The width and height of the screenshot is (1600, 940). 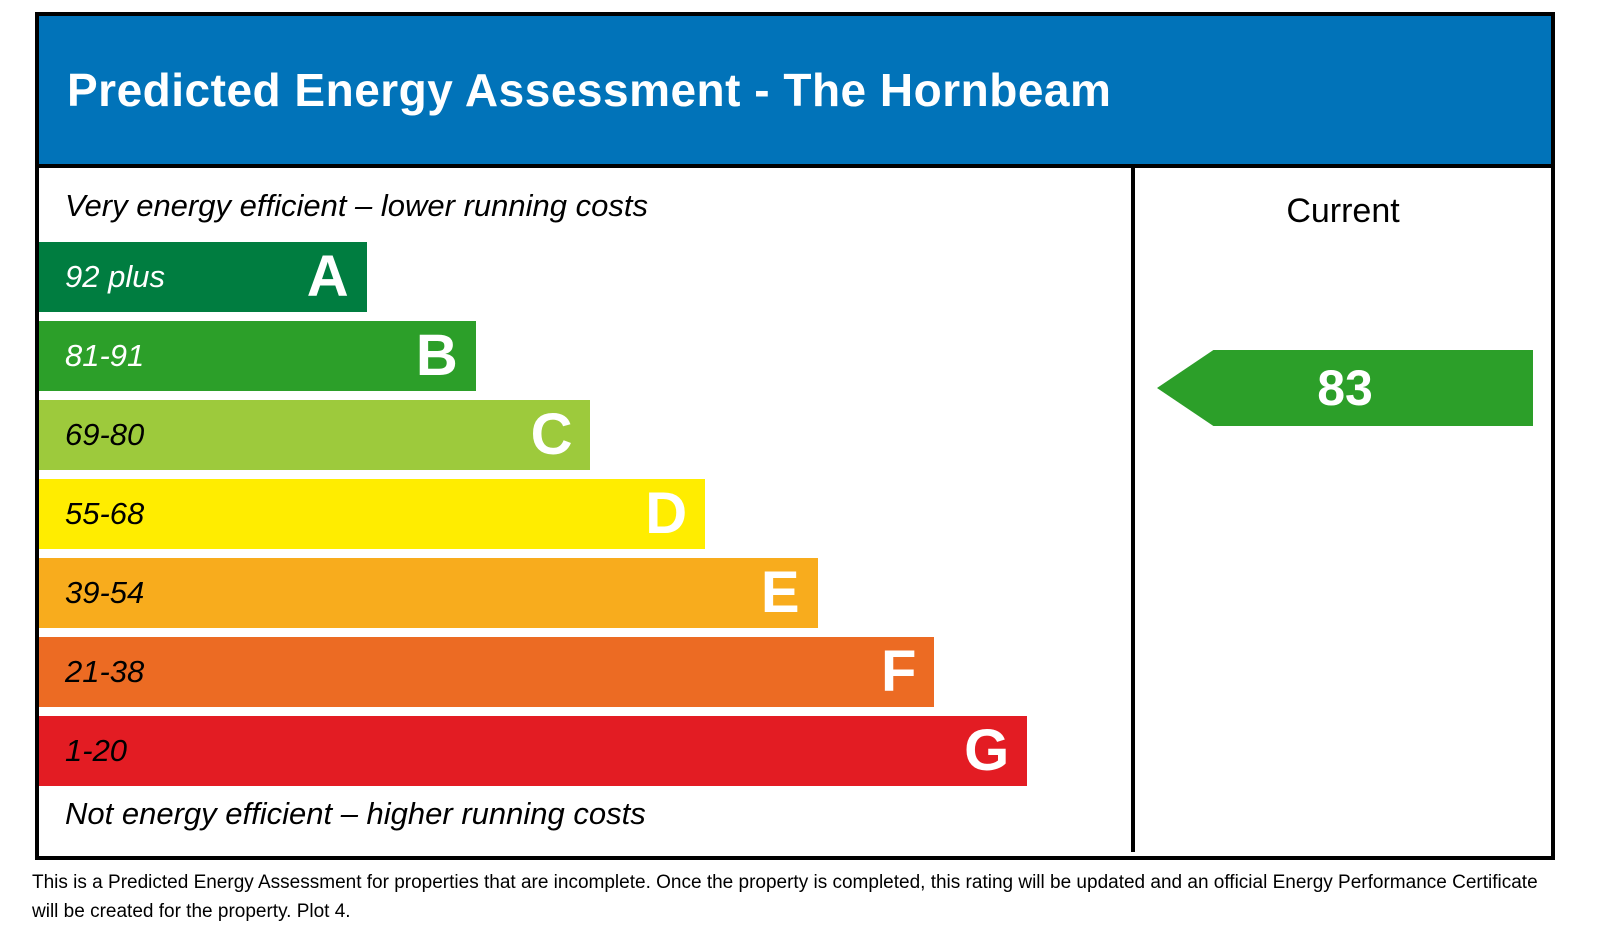 What do you see at coordinates (115, 276) in the screenshot?
I see `band-range-label: 92 plus` at bounding box center [115, 276].